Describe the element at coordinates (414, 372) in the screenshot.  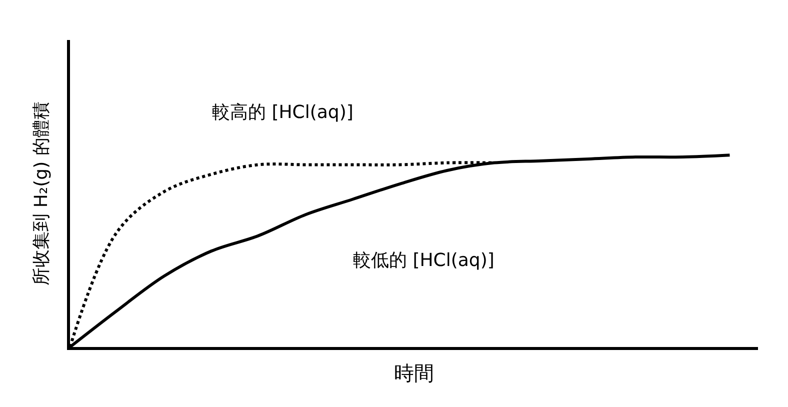
I see `x-axis-title: 時間` at that location.